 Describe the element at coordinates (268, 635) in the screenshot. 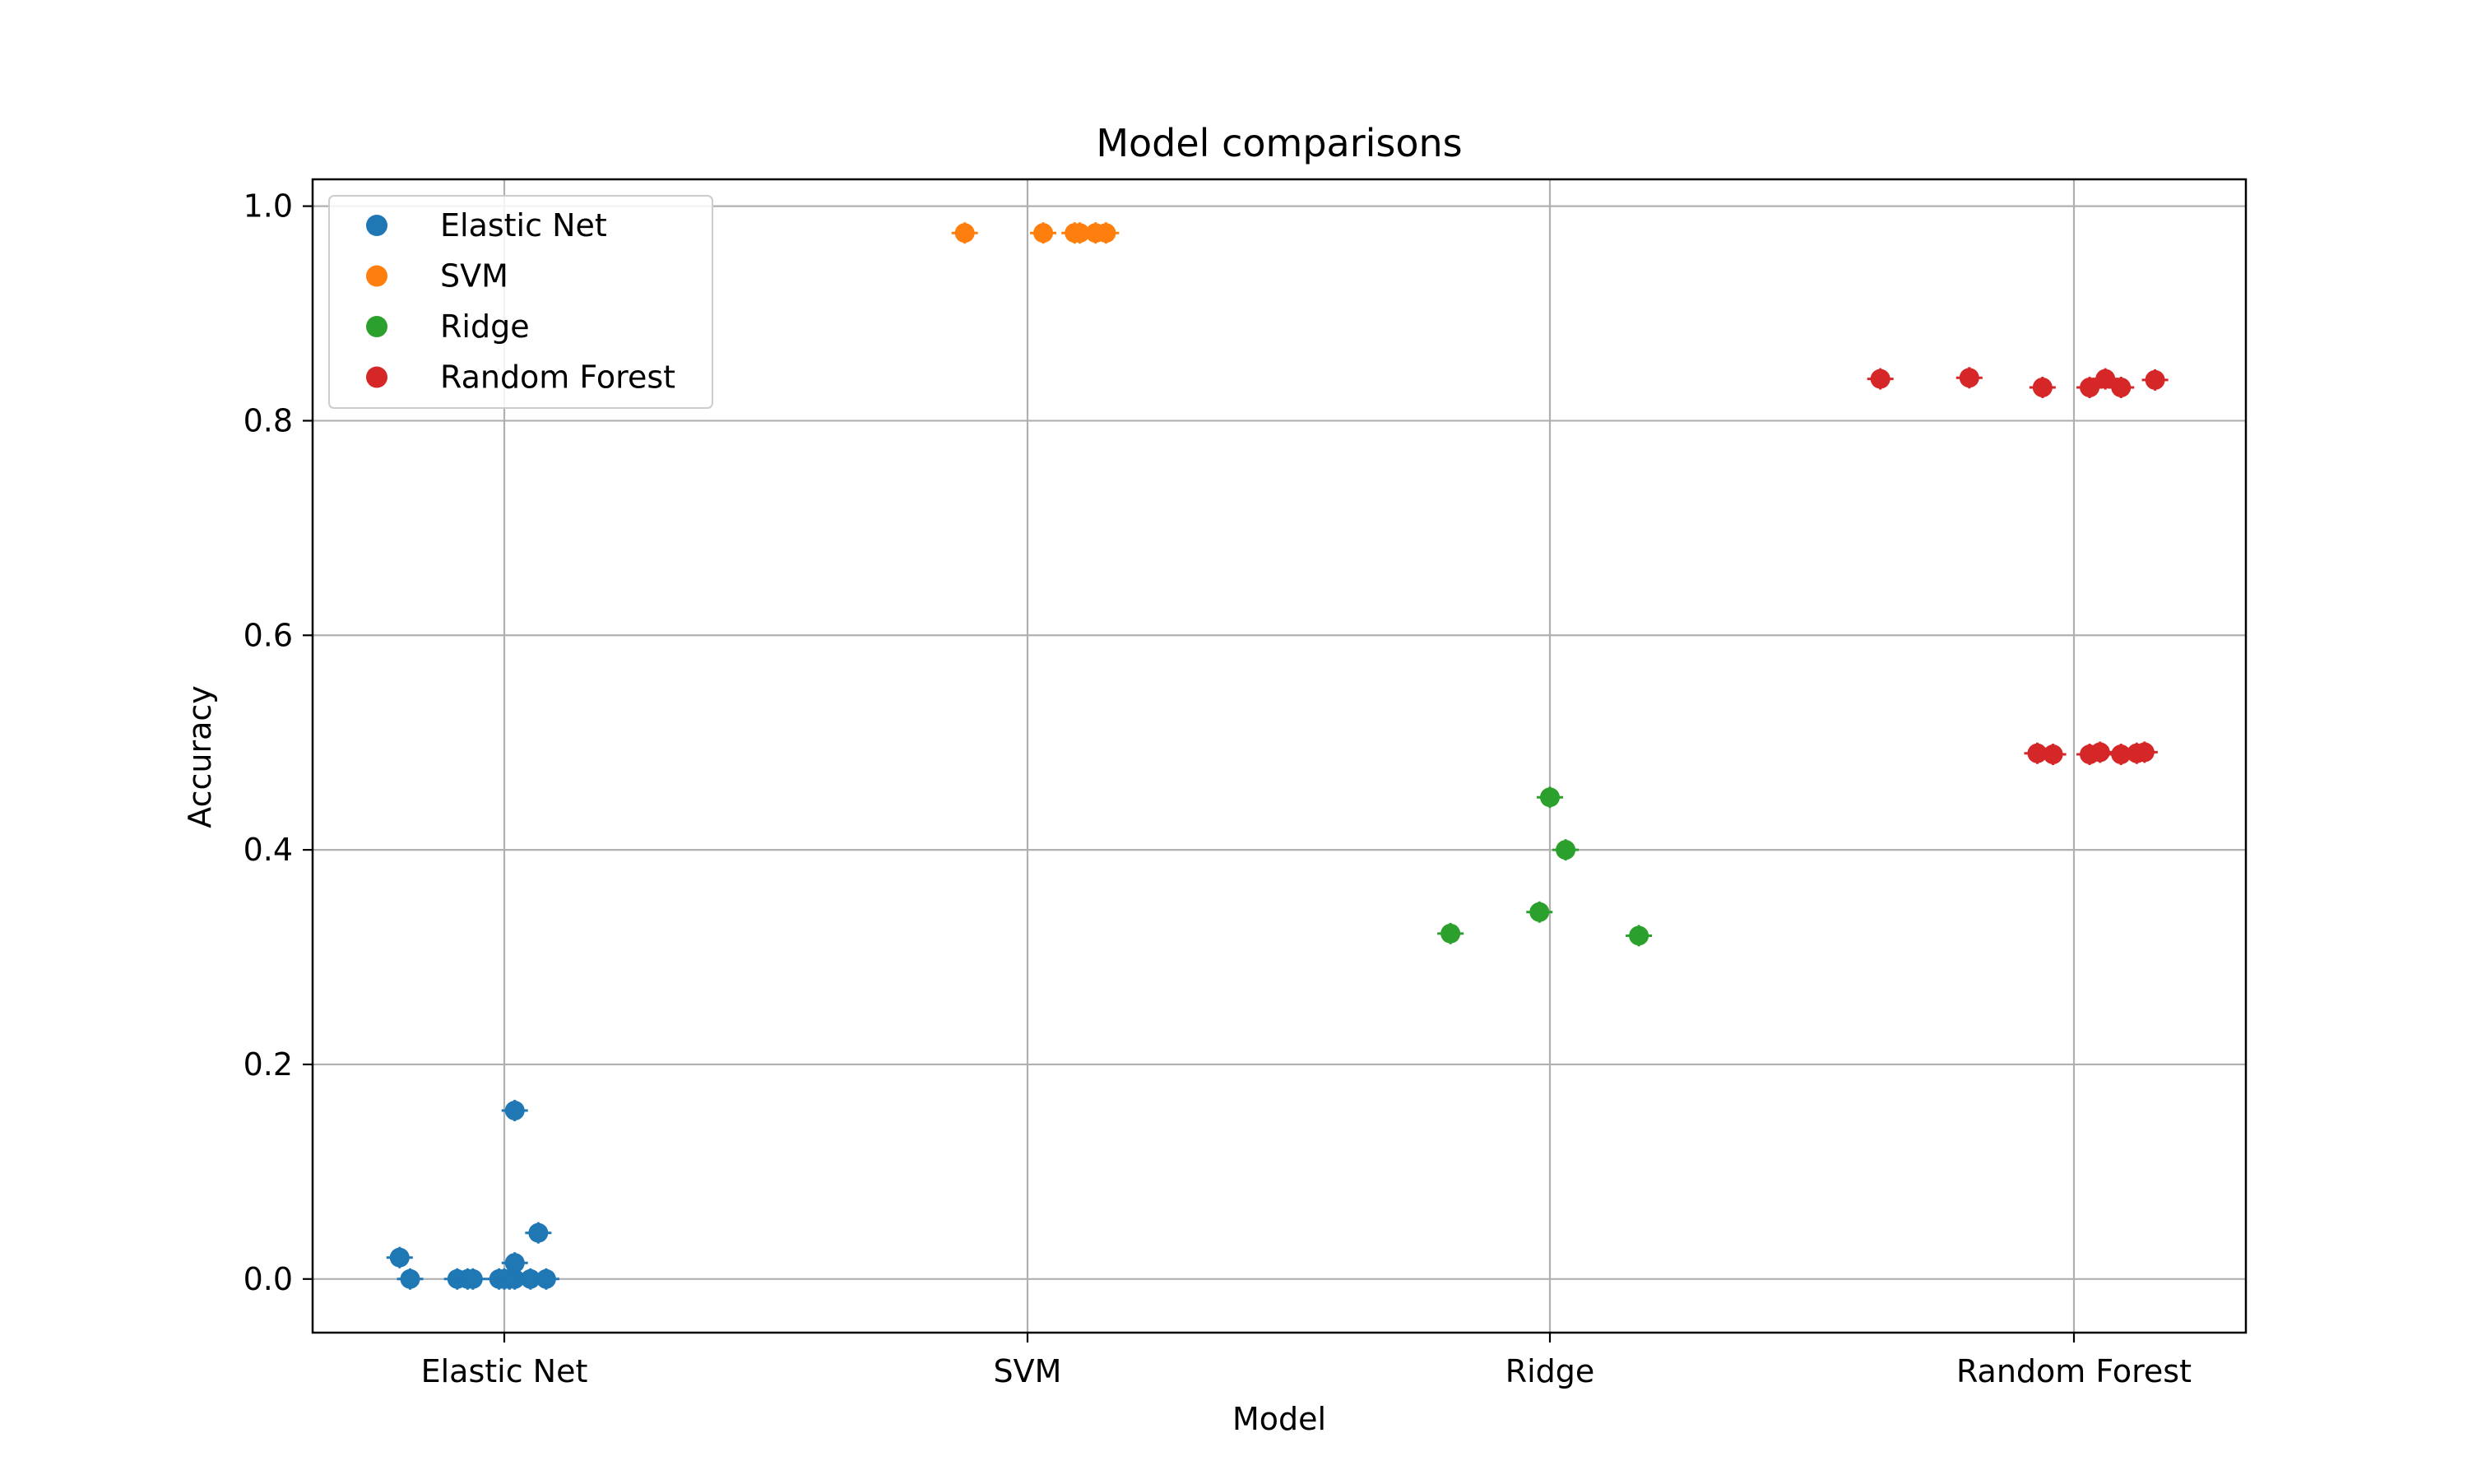

I see `y-tick-label: 0.6` at that location.